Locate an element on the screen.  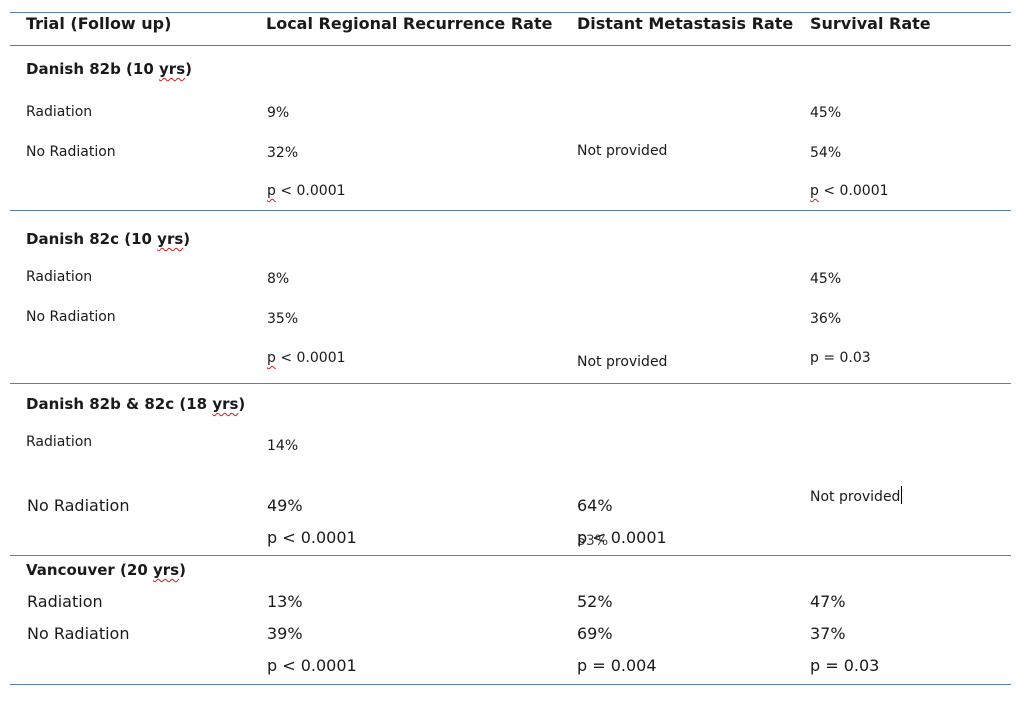
text-cursor is located at coordinates (902, 495).